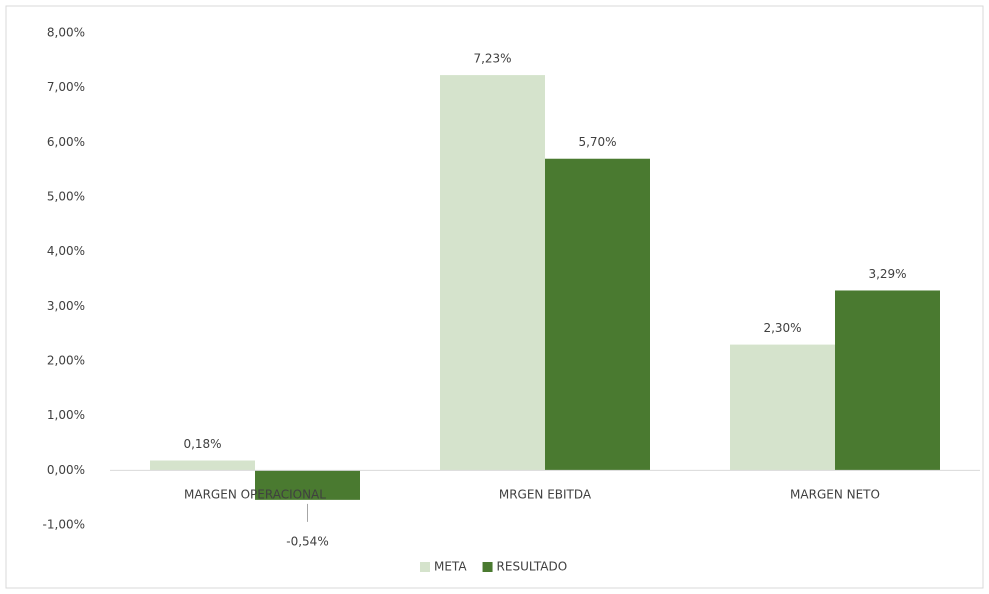 The image size is (989, 594). I want to click on y-tick-label: 6,00%, so click(66, 142).